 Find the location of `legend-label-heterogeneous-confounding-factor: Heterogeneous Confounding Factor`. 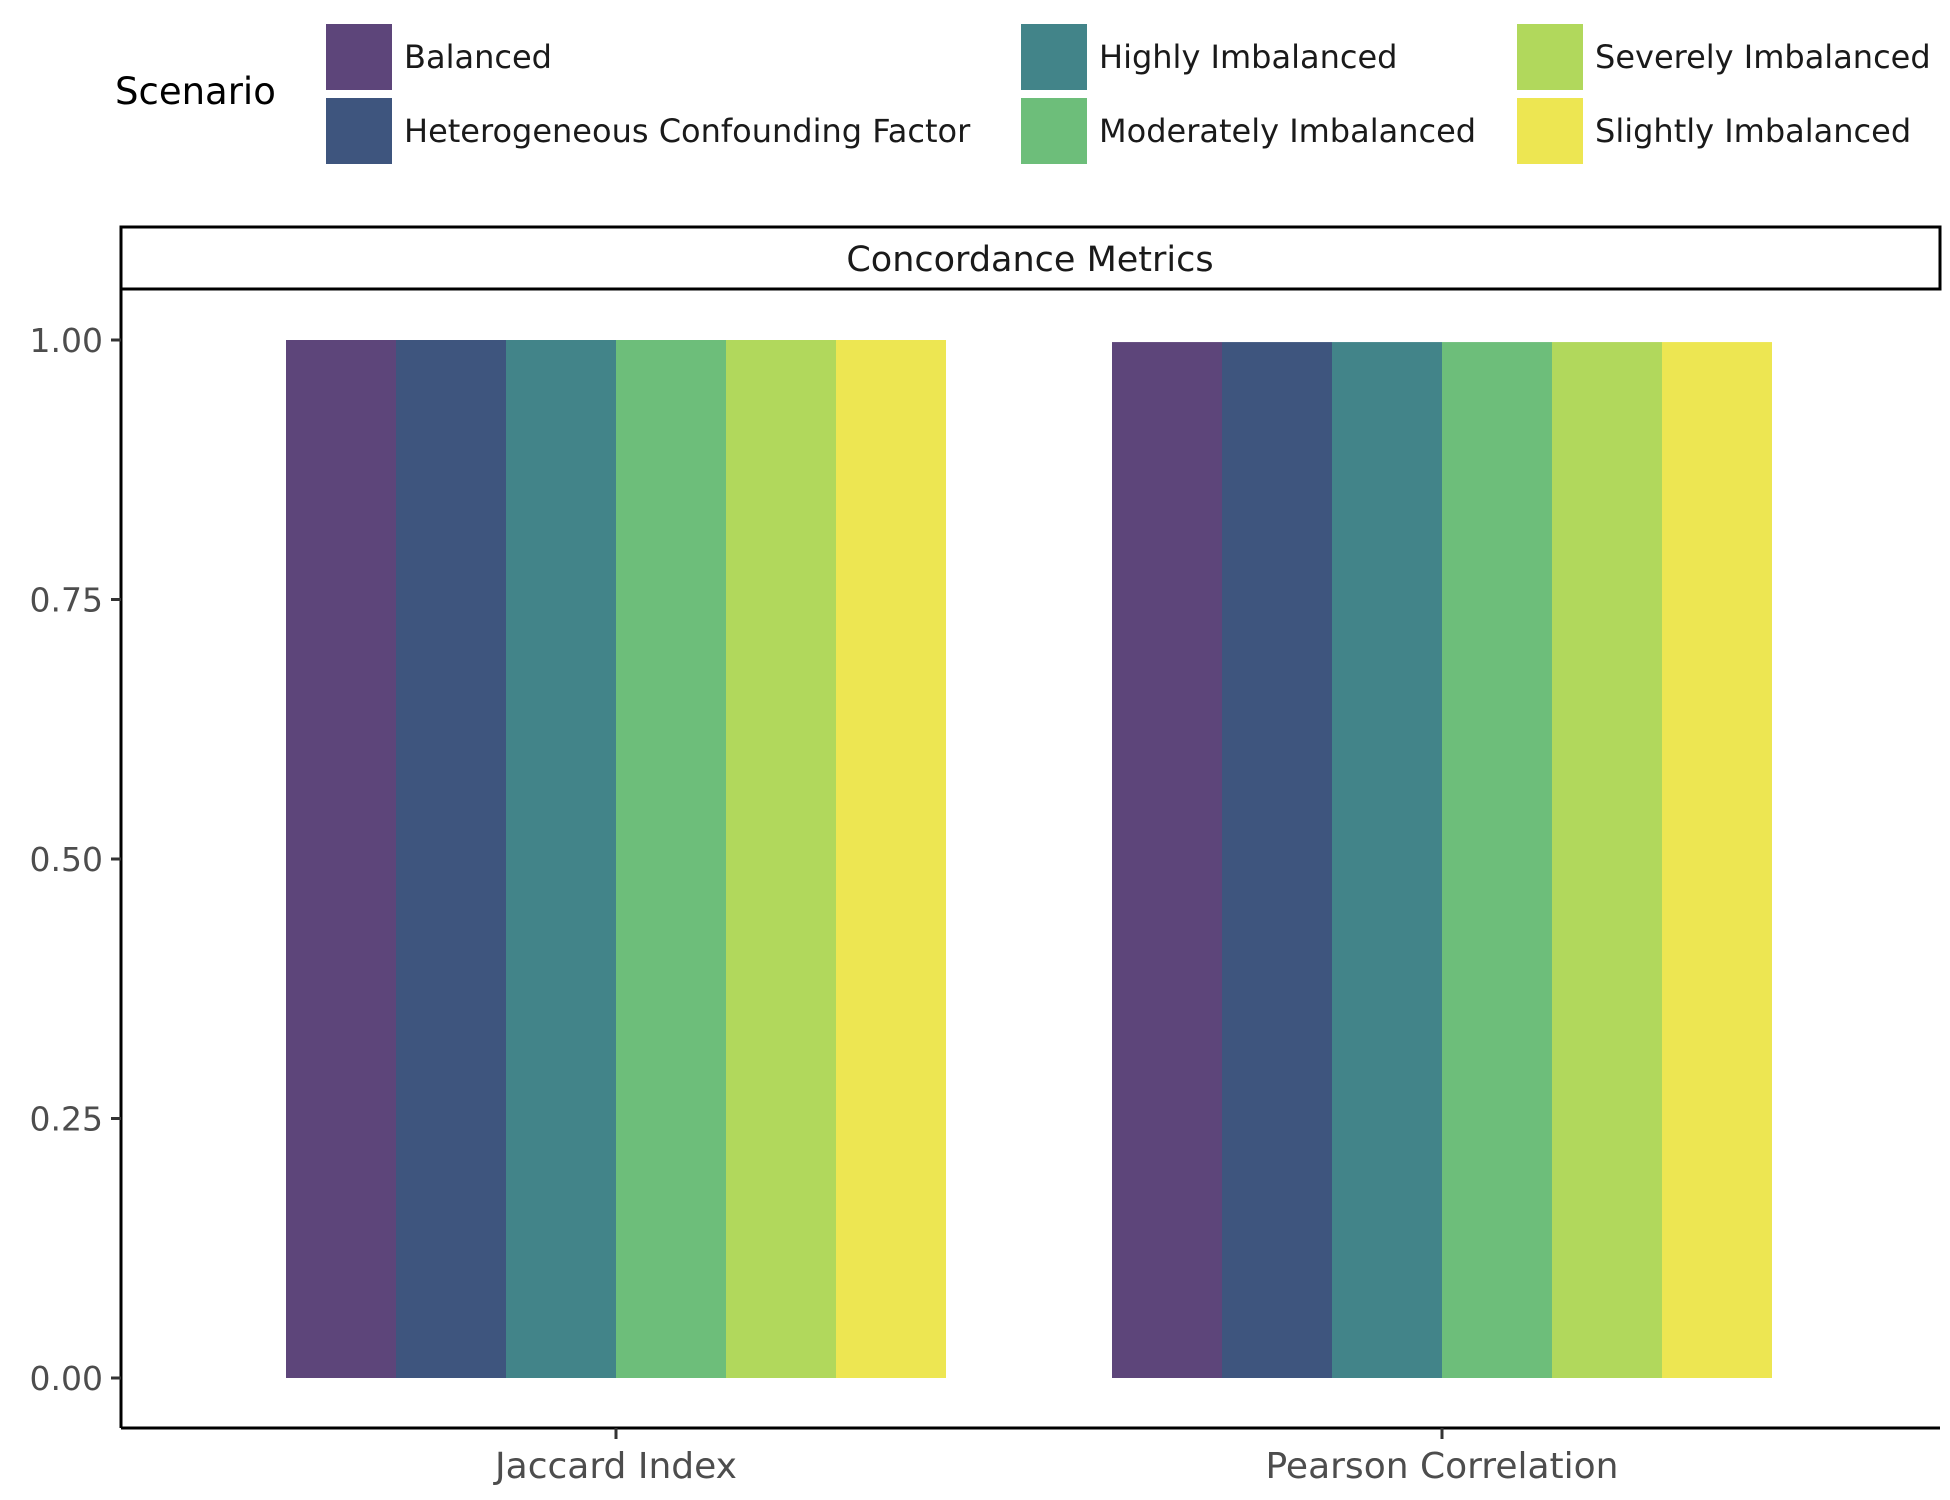

legend-label-heterogeneous-confounding-factor: Heterogeneous Confounding Factor is located at coordinates (687, 131).